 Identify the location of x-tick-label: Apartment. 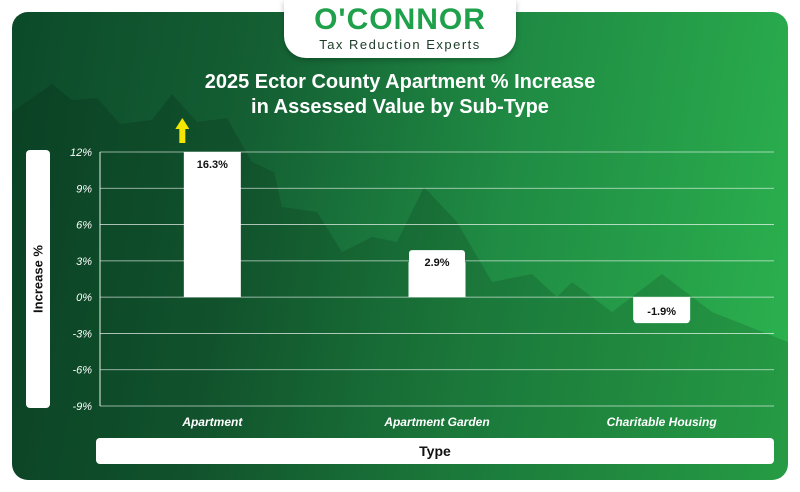
(212, 422).